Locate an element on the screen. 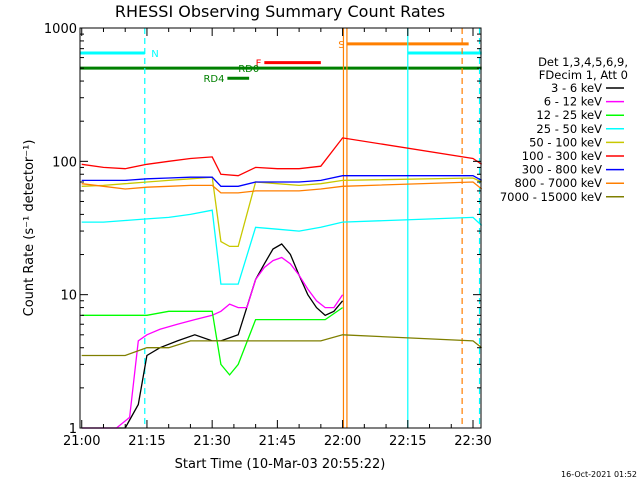 This screenshot has height=480, width=640. x-tick-label-2: 21:30 is located at coordinates (211, 441).